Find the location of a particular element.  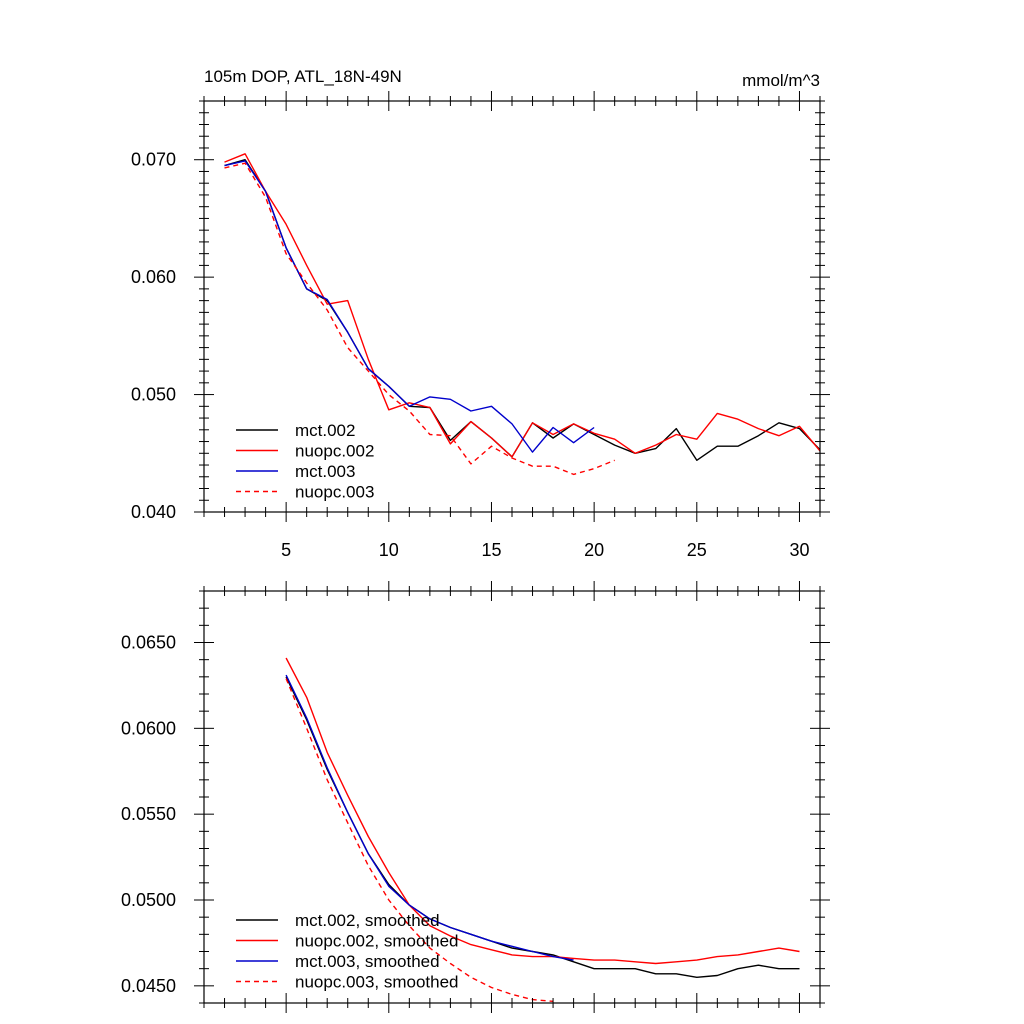

series-line-nuopc-003-smoothed is located at coordinates (419, 840).